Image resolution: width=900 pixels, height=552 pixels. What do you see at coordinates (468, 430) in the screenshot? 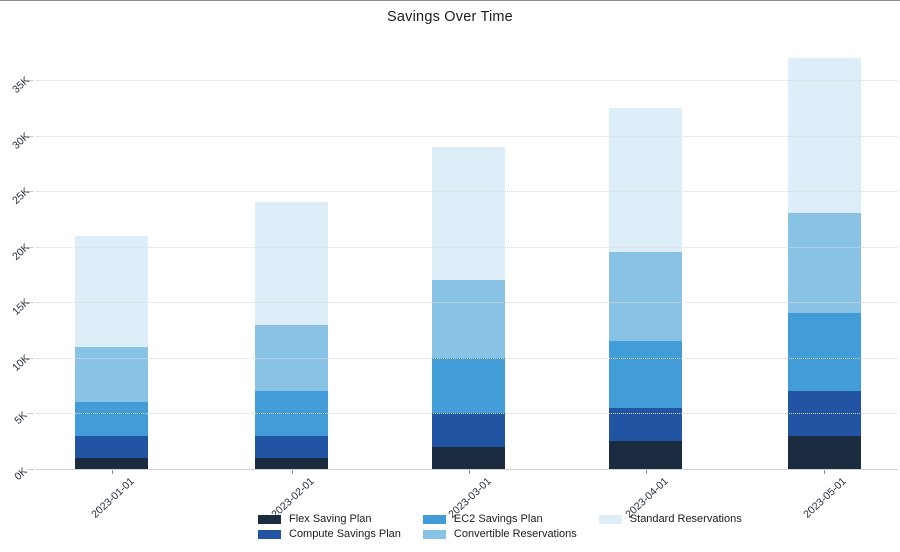
I see `bar-segment-2023-03-01-compute-savings-plan` at bounding box center [468, 430].